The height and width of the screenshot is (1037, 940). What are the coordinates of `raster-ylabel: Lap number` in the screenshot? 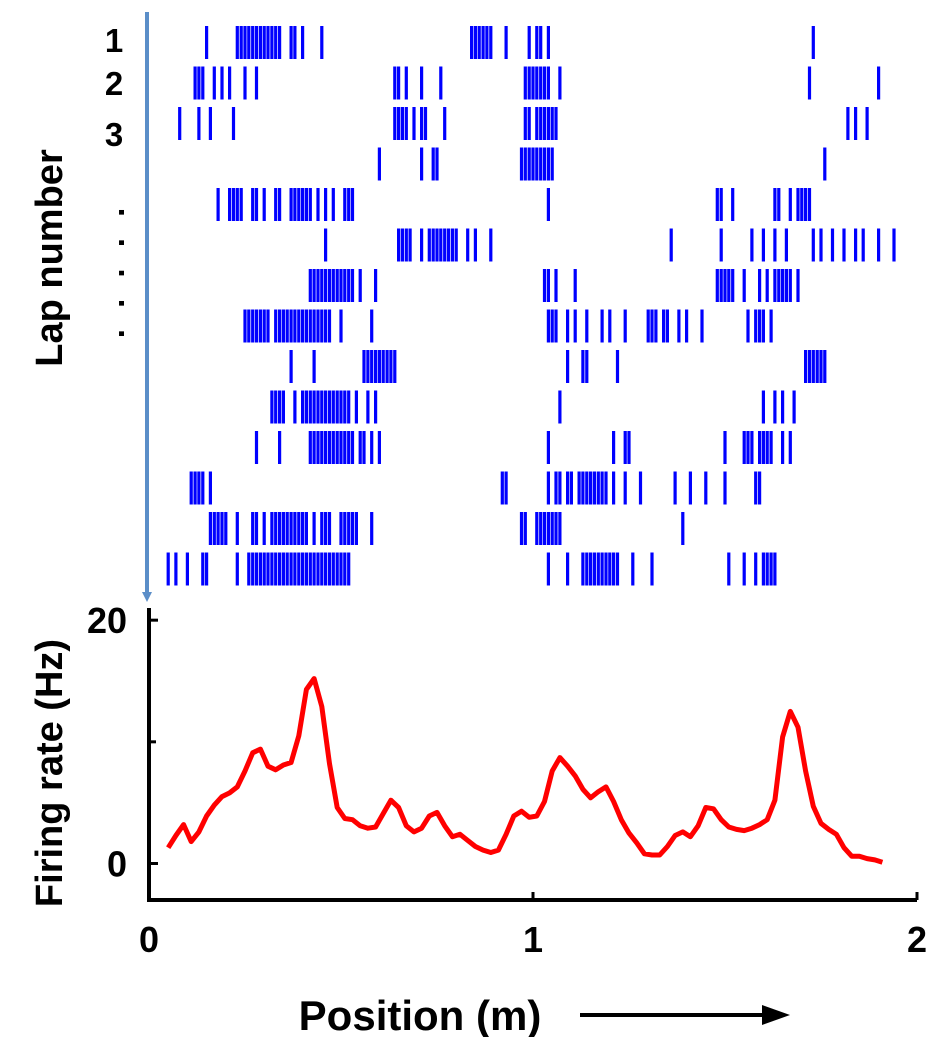 It's located at (50, 258).